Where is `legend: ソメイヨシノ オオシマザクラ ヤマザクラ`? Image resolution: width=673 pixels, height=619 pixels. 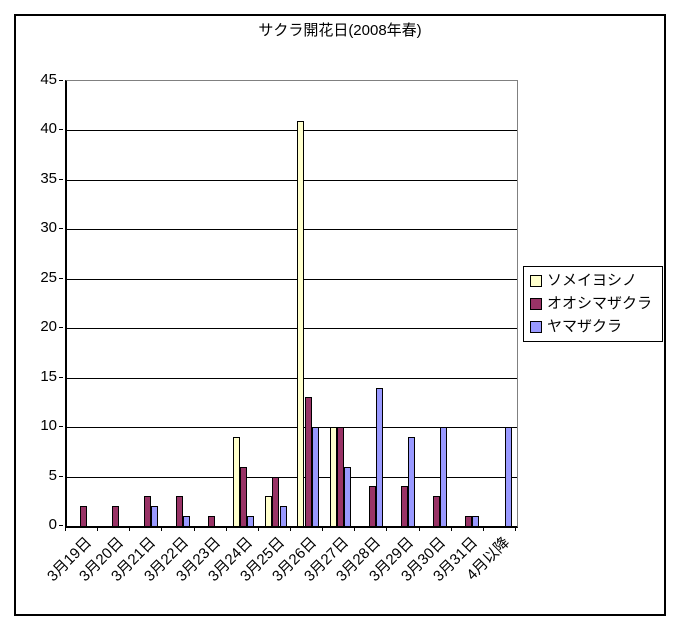
legend: ソメイヨシノ オオシマザクラ ヤマザクラ is located at coordinates (593, 304).